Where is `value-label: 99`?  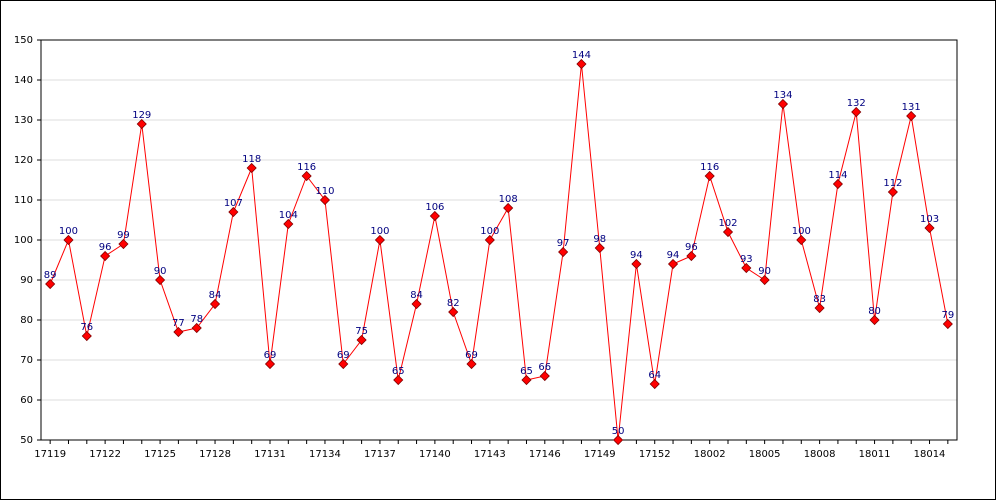
value-label: 99 is located at coordinates (123, 235).